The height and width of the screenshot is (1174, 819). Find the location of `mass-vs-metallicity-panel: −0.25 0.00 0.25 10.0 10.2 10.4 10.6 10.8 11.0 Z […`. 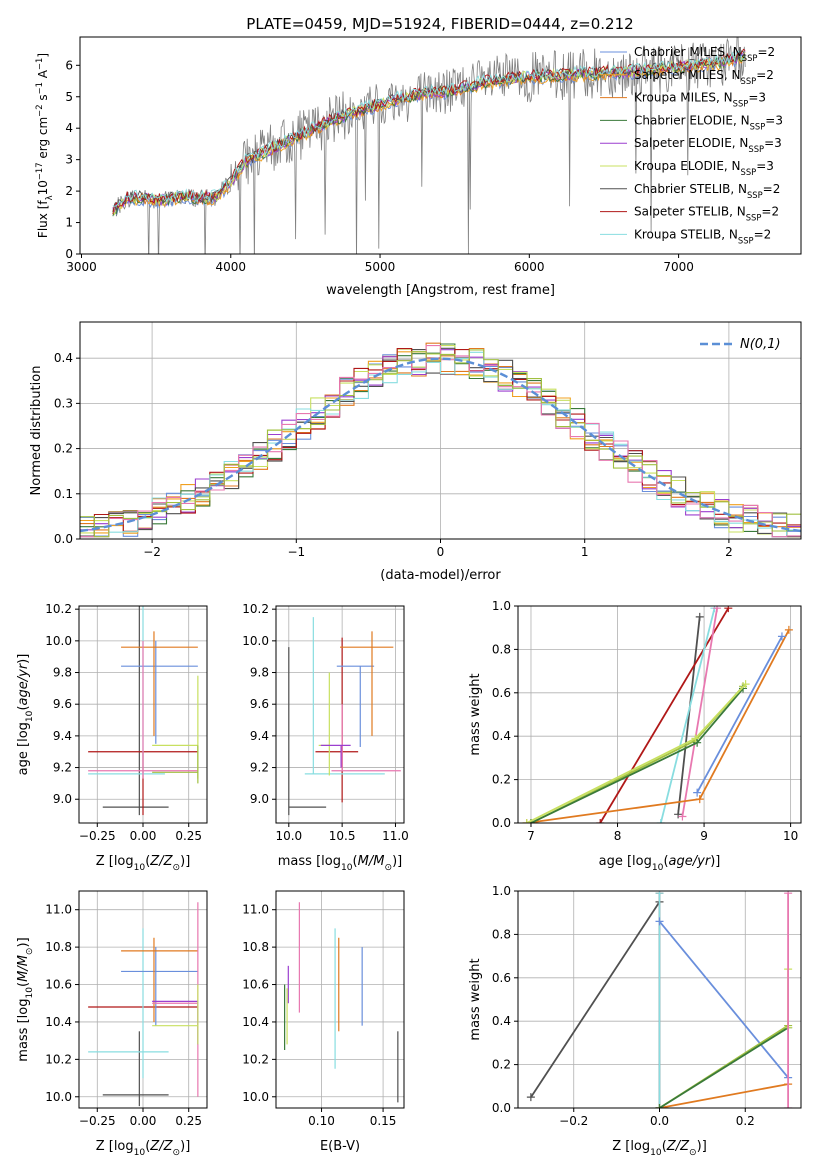

mass-vs-metallicity-panel: −0.25 0.00 0.25 10.0 10.2 10.4 10.6 10.8 11.0 Z [… is located at coordinates (112, 1024).